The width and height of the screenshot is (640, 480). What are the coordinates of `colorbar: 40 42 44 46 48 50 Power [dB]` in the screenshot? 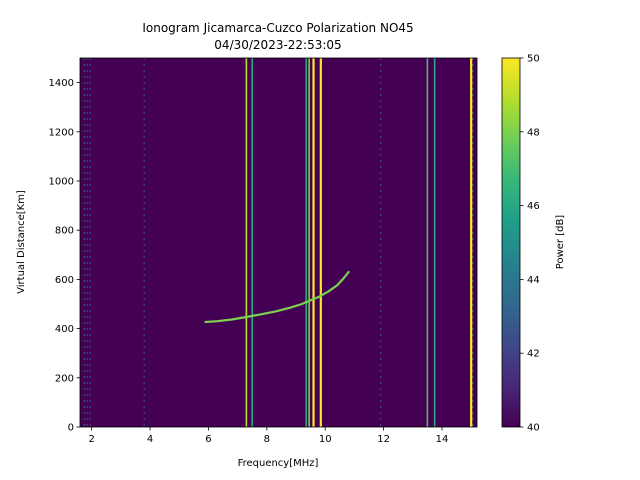 It's located at (533, 244).